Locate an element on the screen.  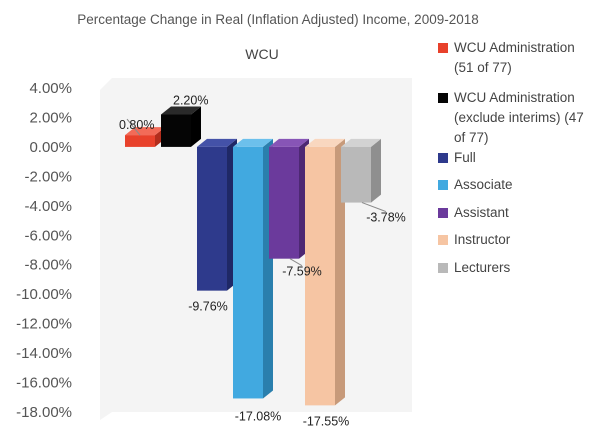
legend-label: (exclude interims) (47 is located at coordinates (519, 117).